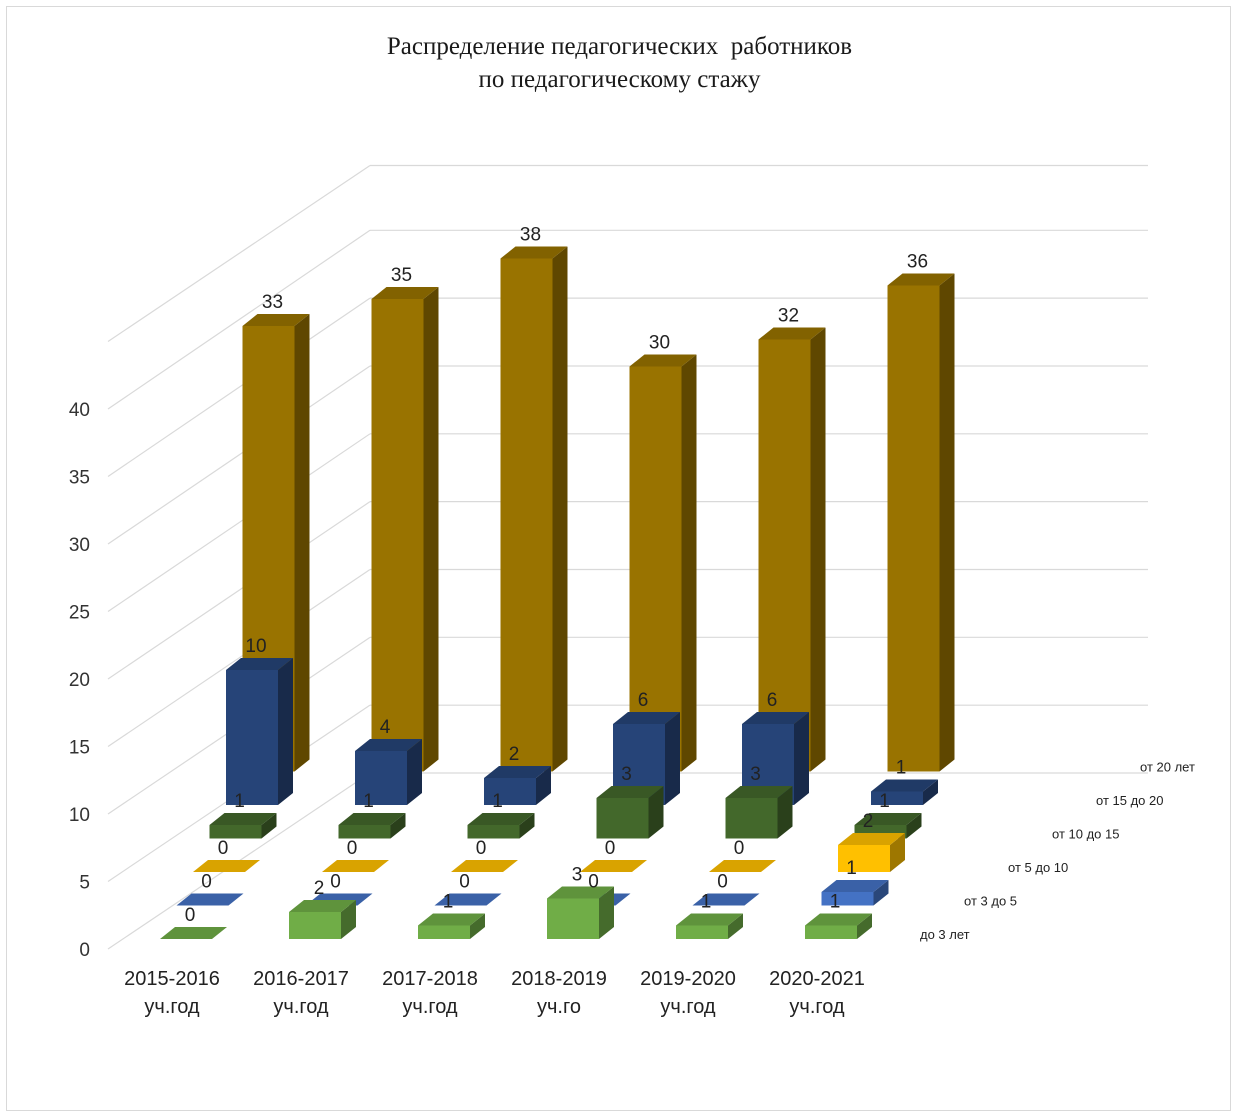 This screenshot has height=1117, width=1239. I want to click on y-tick-label: 5, so click(84, 883).